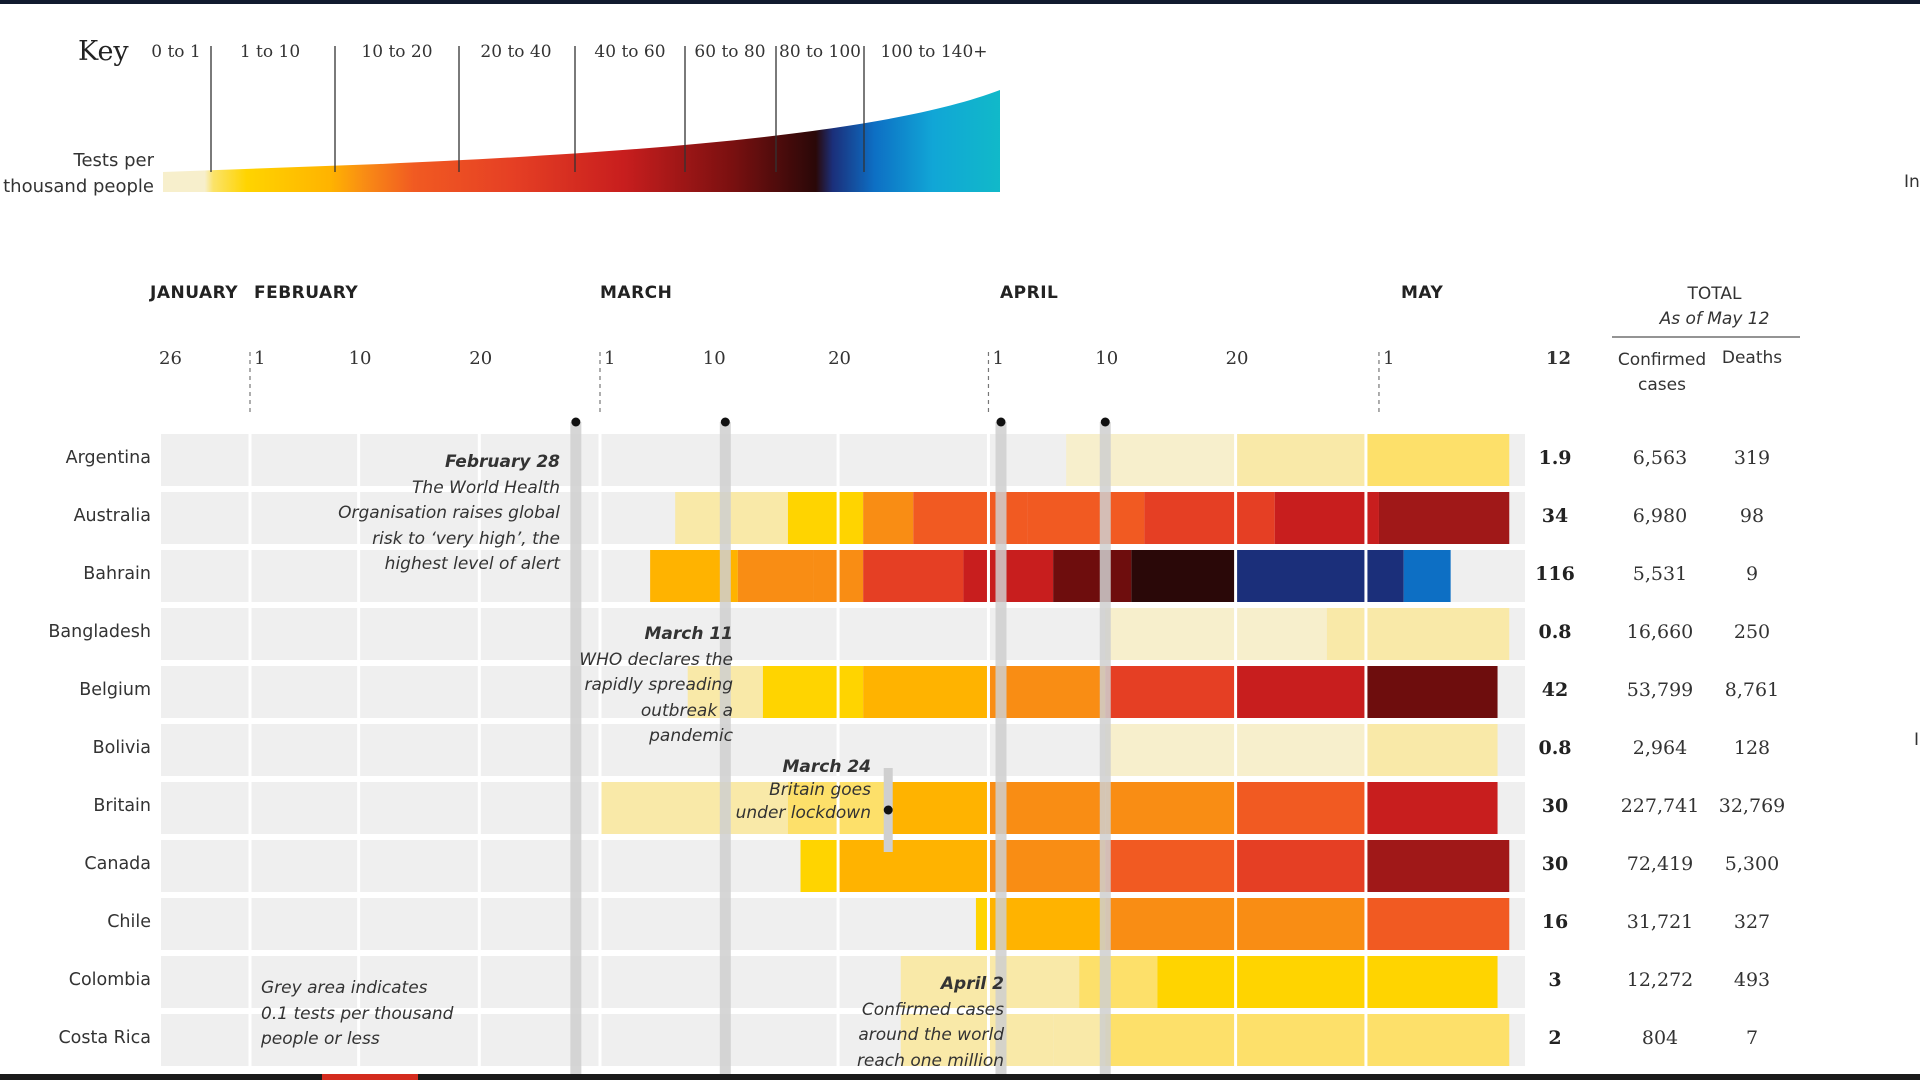 The height and width of the screenshot is (1080, 1920). Describe the element at coordinates (449, 513) in the screenshot. I see `annotation-line: Organisation raises global` at that location.